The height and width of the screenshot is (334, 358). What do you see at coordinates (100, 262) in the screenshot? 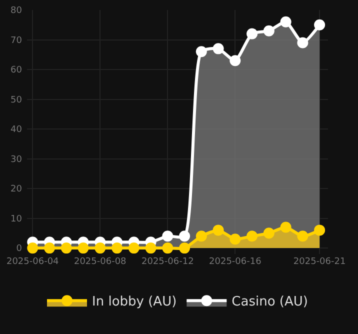
I see `x-tick-label: 2025-06-08` at bounding box center [100, 262].